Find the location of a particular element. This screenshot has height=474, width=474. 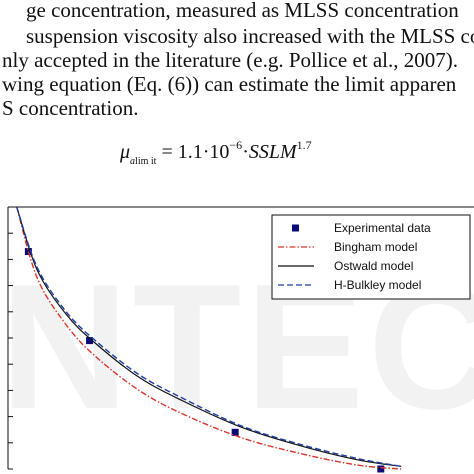

equation-6: μalim it = 1.1·10−6·SSLM1.7 is located at coordinates (216, 152).